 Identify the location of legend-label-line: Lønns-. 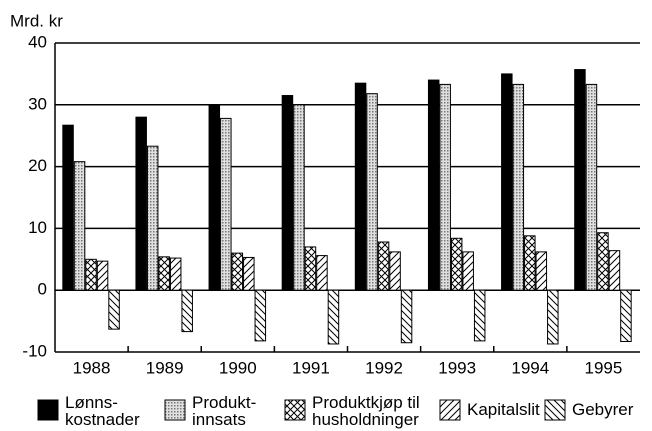
(91, 402).